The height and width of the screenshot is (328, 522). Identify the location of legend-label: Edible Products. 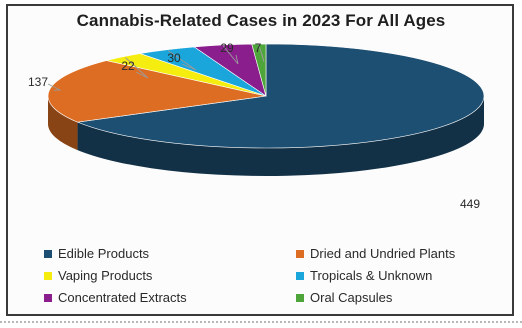
(104, 253).